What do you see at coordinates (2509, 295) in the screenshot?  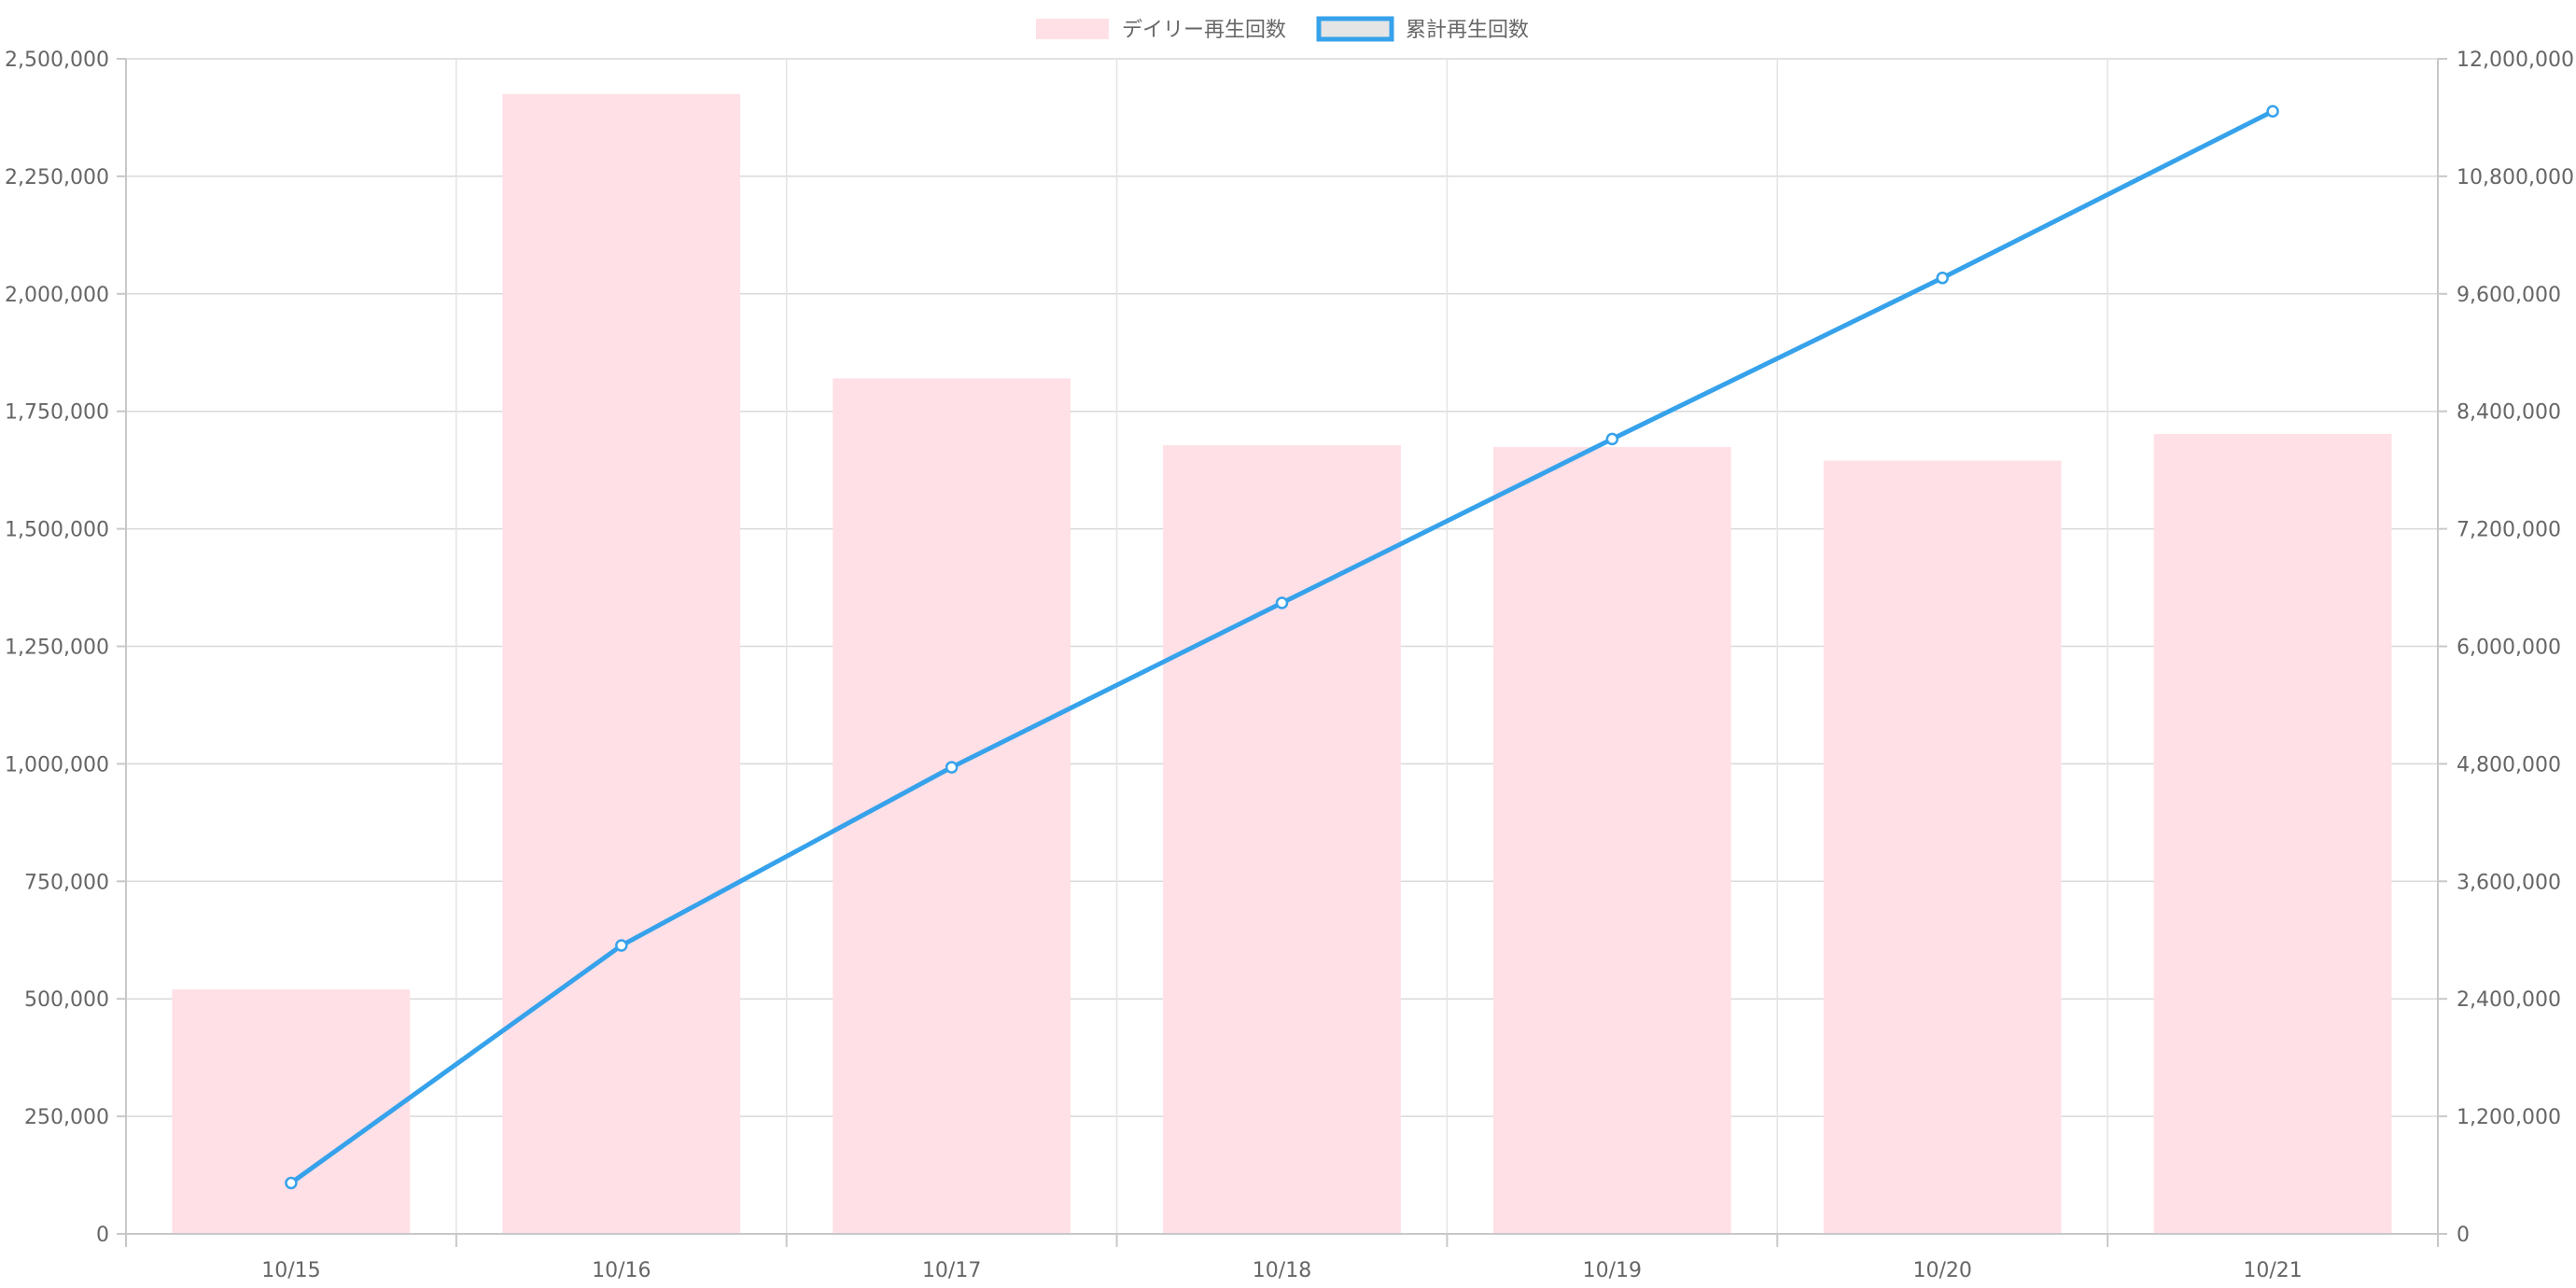 I see `right-y-tick-label: 9,600,000` at bounding box center [2509, 295].